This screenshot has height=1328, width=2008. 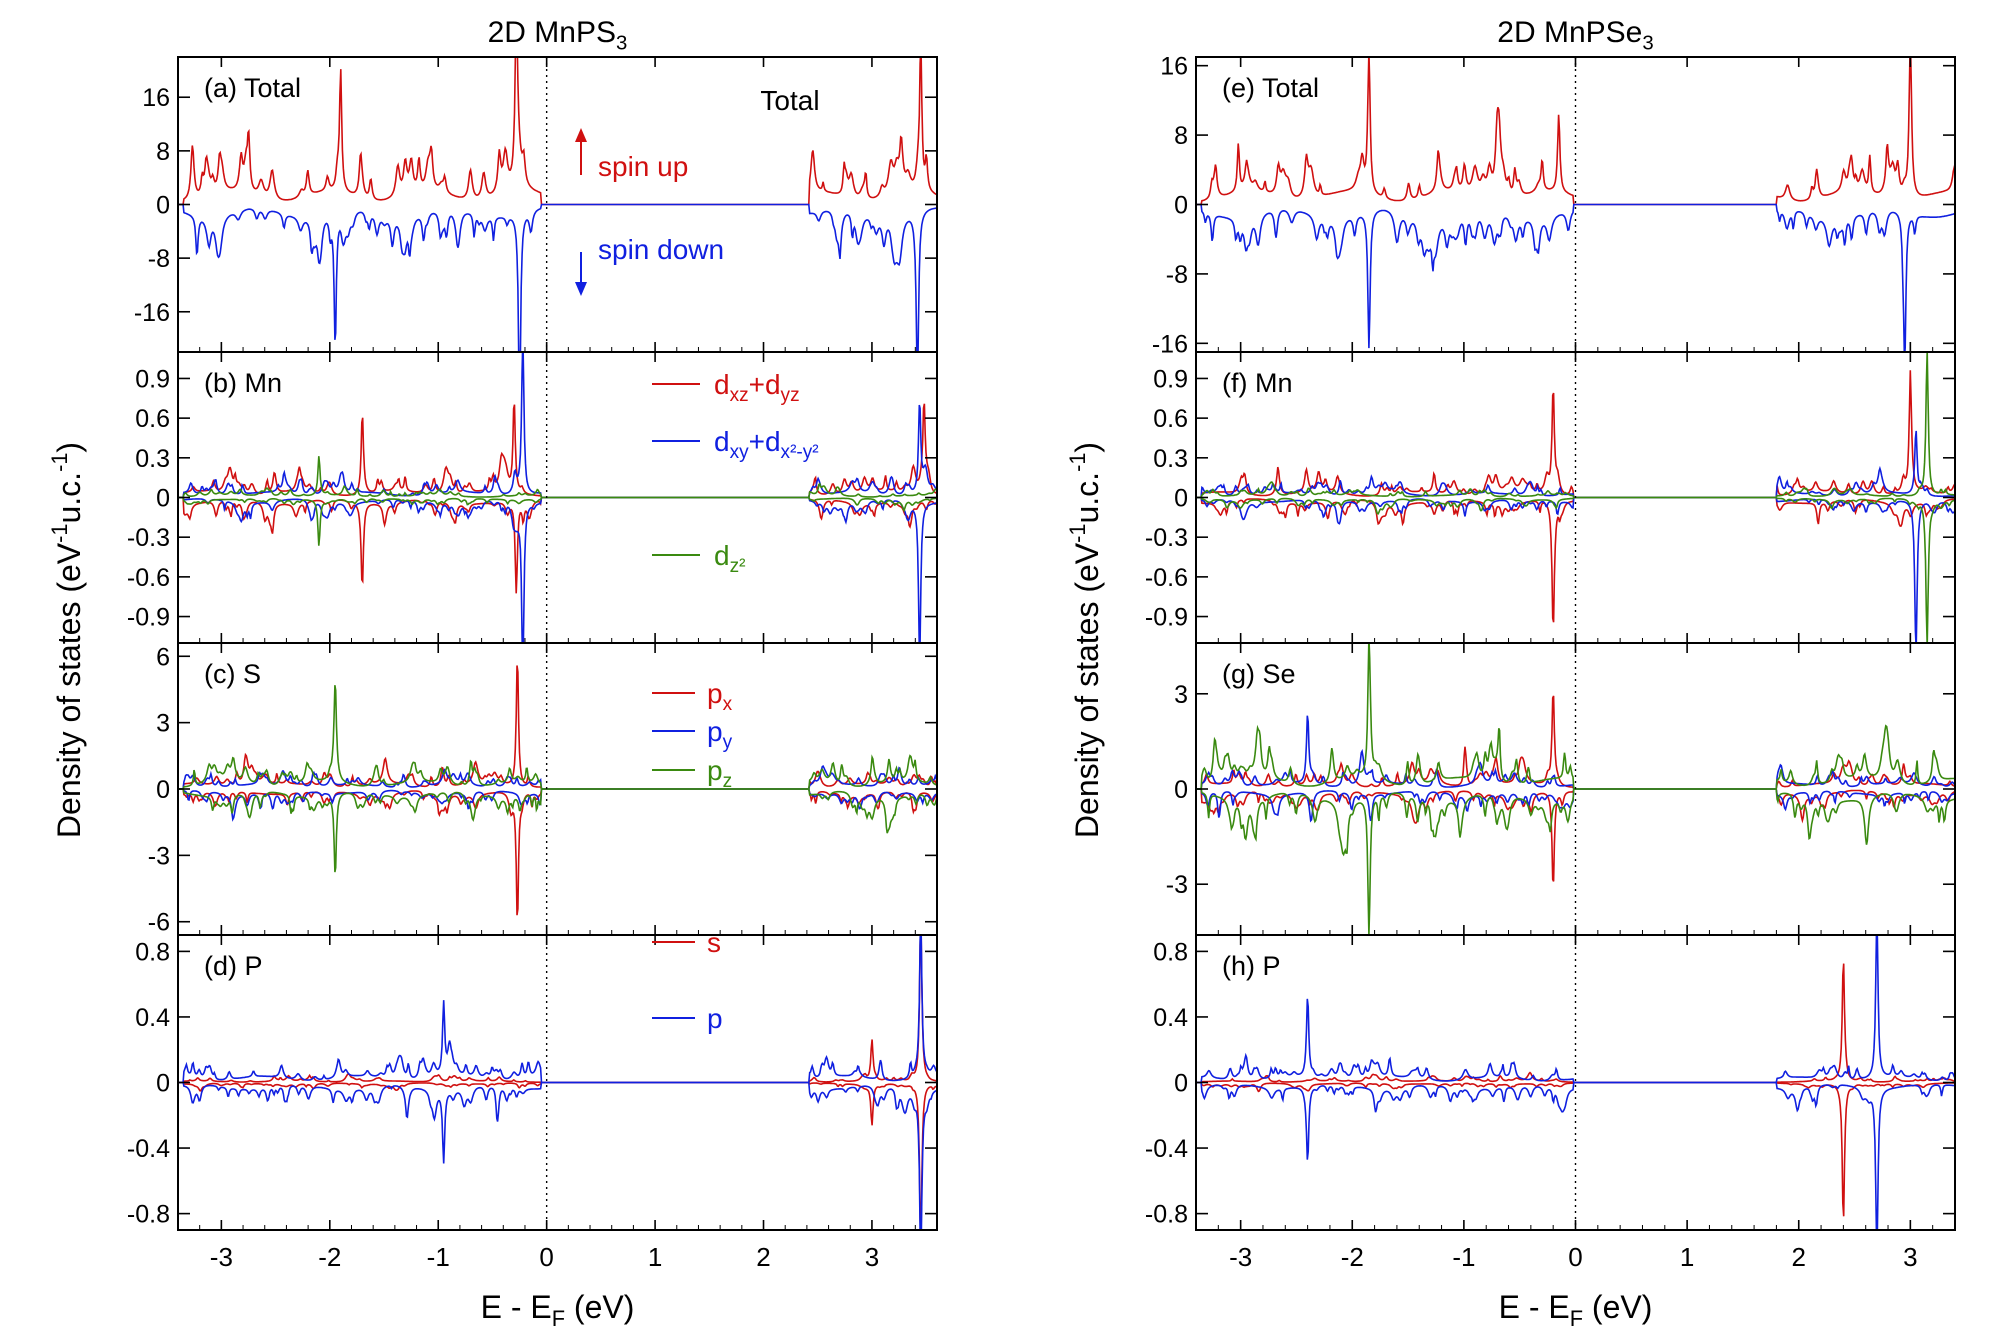 I want to click on panel-h: 0.8 0.4 0 -0.4 -0.8 (h) P, so click(x=1550, y=1082).